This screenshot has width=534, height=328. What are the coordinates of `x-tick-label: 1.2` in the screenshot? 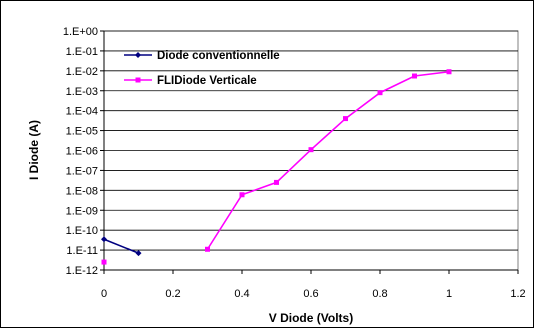 It's located at (517, 294).